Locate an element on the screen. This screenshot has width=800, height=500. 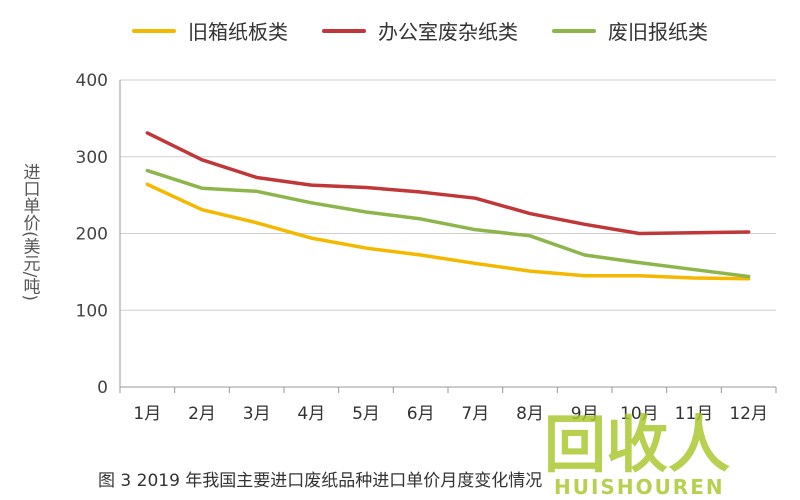
legend-label-series-3: 废旧报纸类 is located at coordinates (658, 32).